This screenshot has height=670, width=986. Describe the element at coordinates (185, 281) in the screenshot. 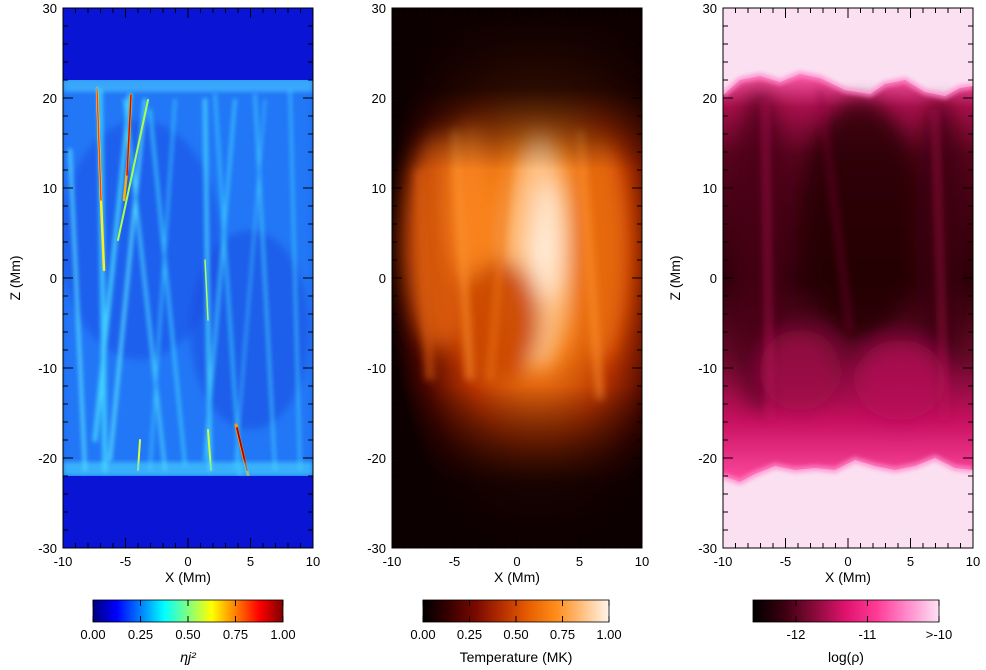

I see `current-filaments` at that location.